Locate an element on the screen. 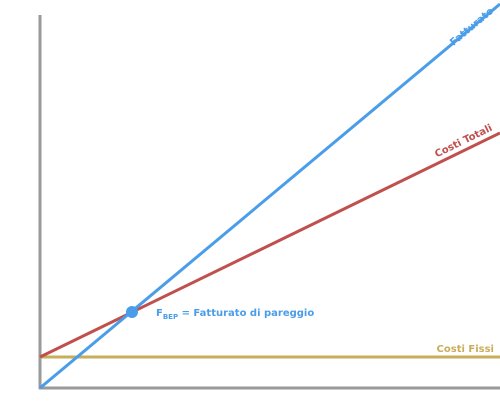  revenue-label: Fatturato is located at coordinates (472, 27).